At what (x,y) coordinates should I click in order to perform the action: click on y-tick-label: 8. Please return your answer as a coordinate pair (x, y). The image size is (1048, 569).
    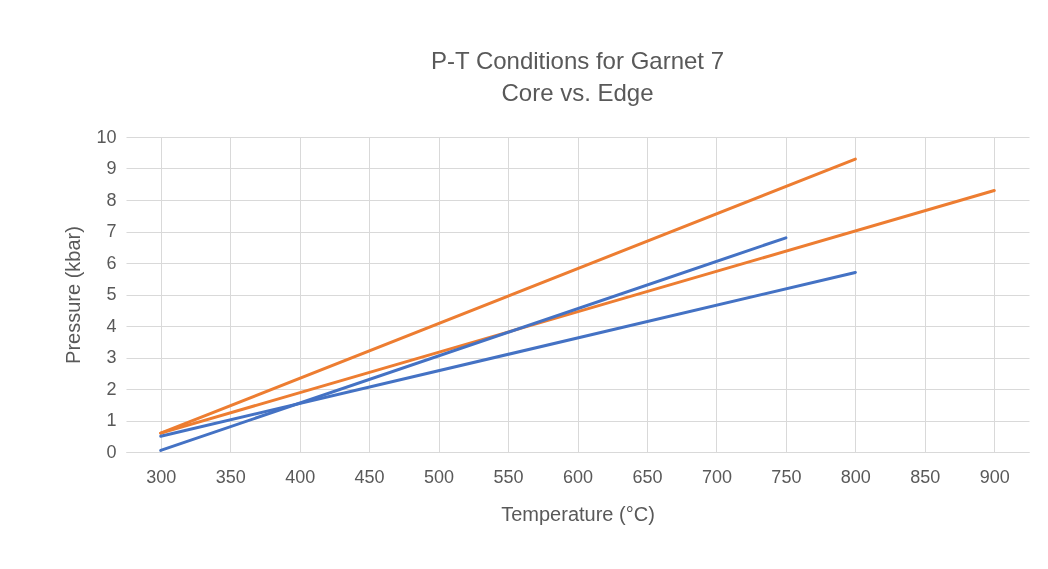
    Looking at the image, I should click on (111, 199).